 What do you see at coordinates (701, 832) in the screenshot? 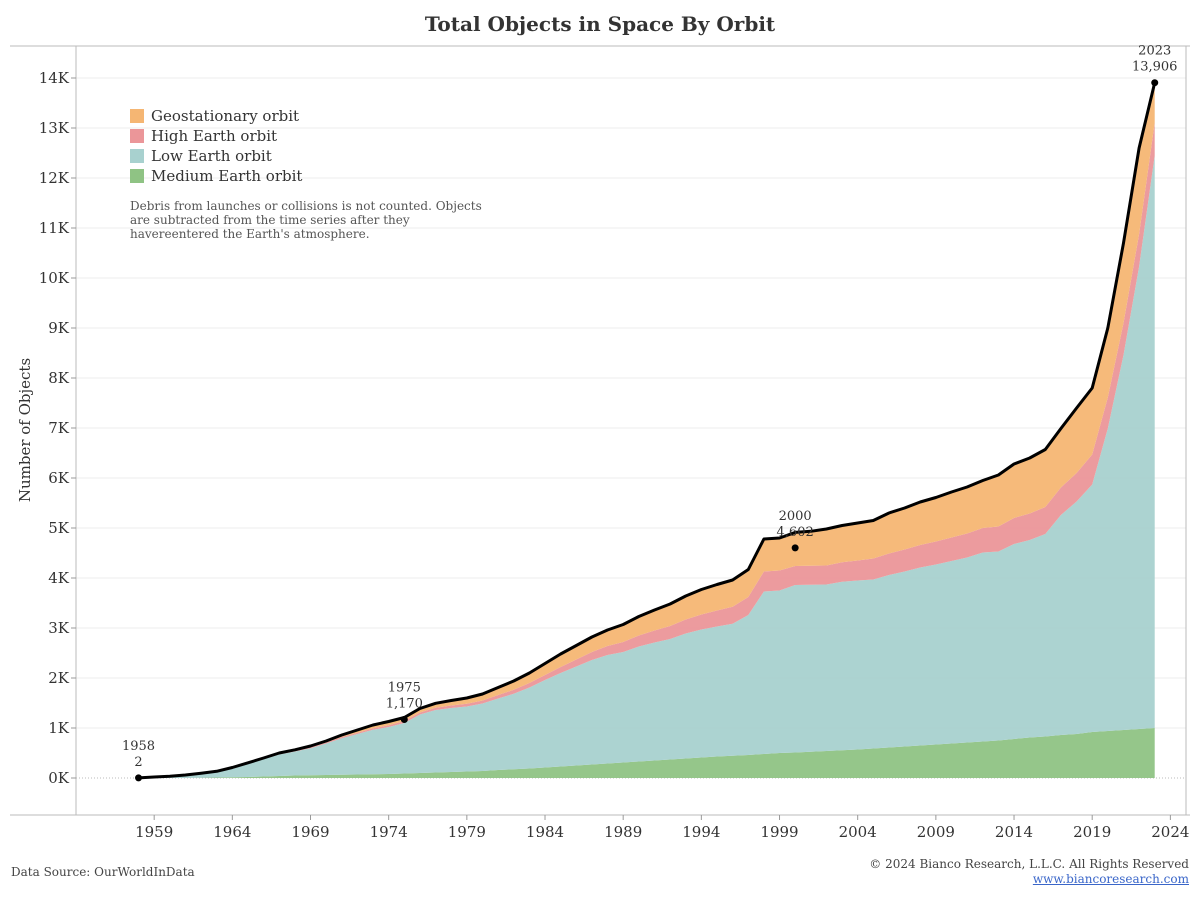
I see `x-tick-label: 1994` at bounding box center [701, 832].